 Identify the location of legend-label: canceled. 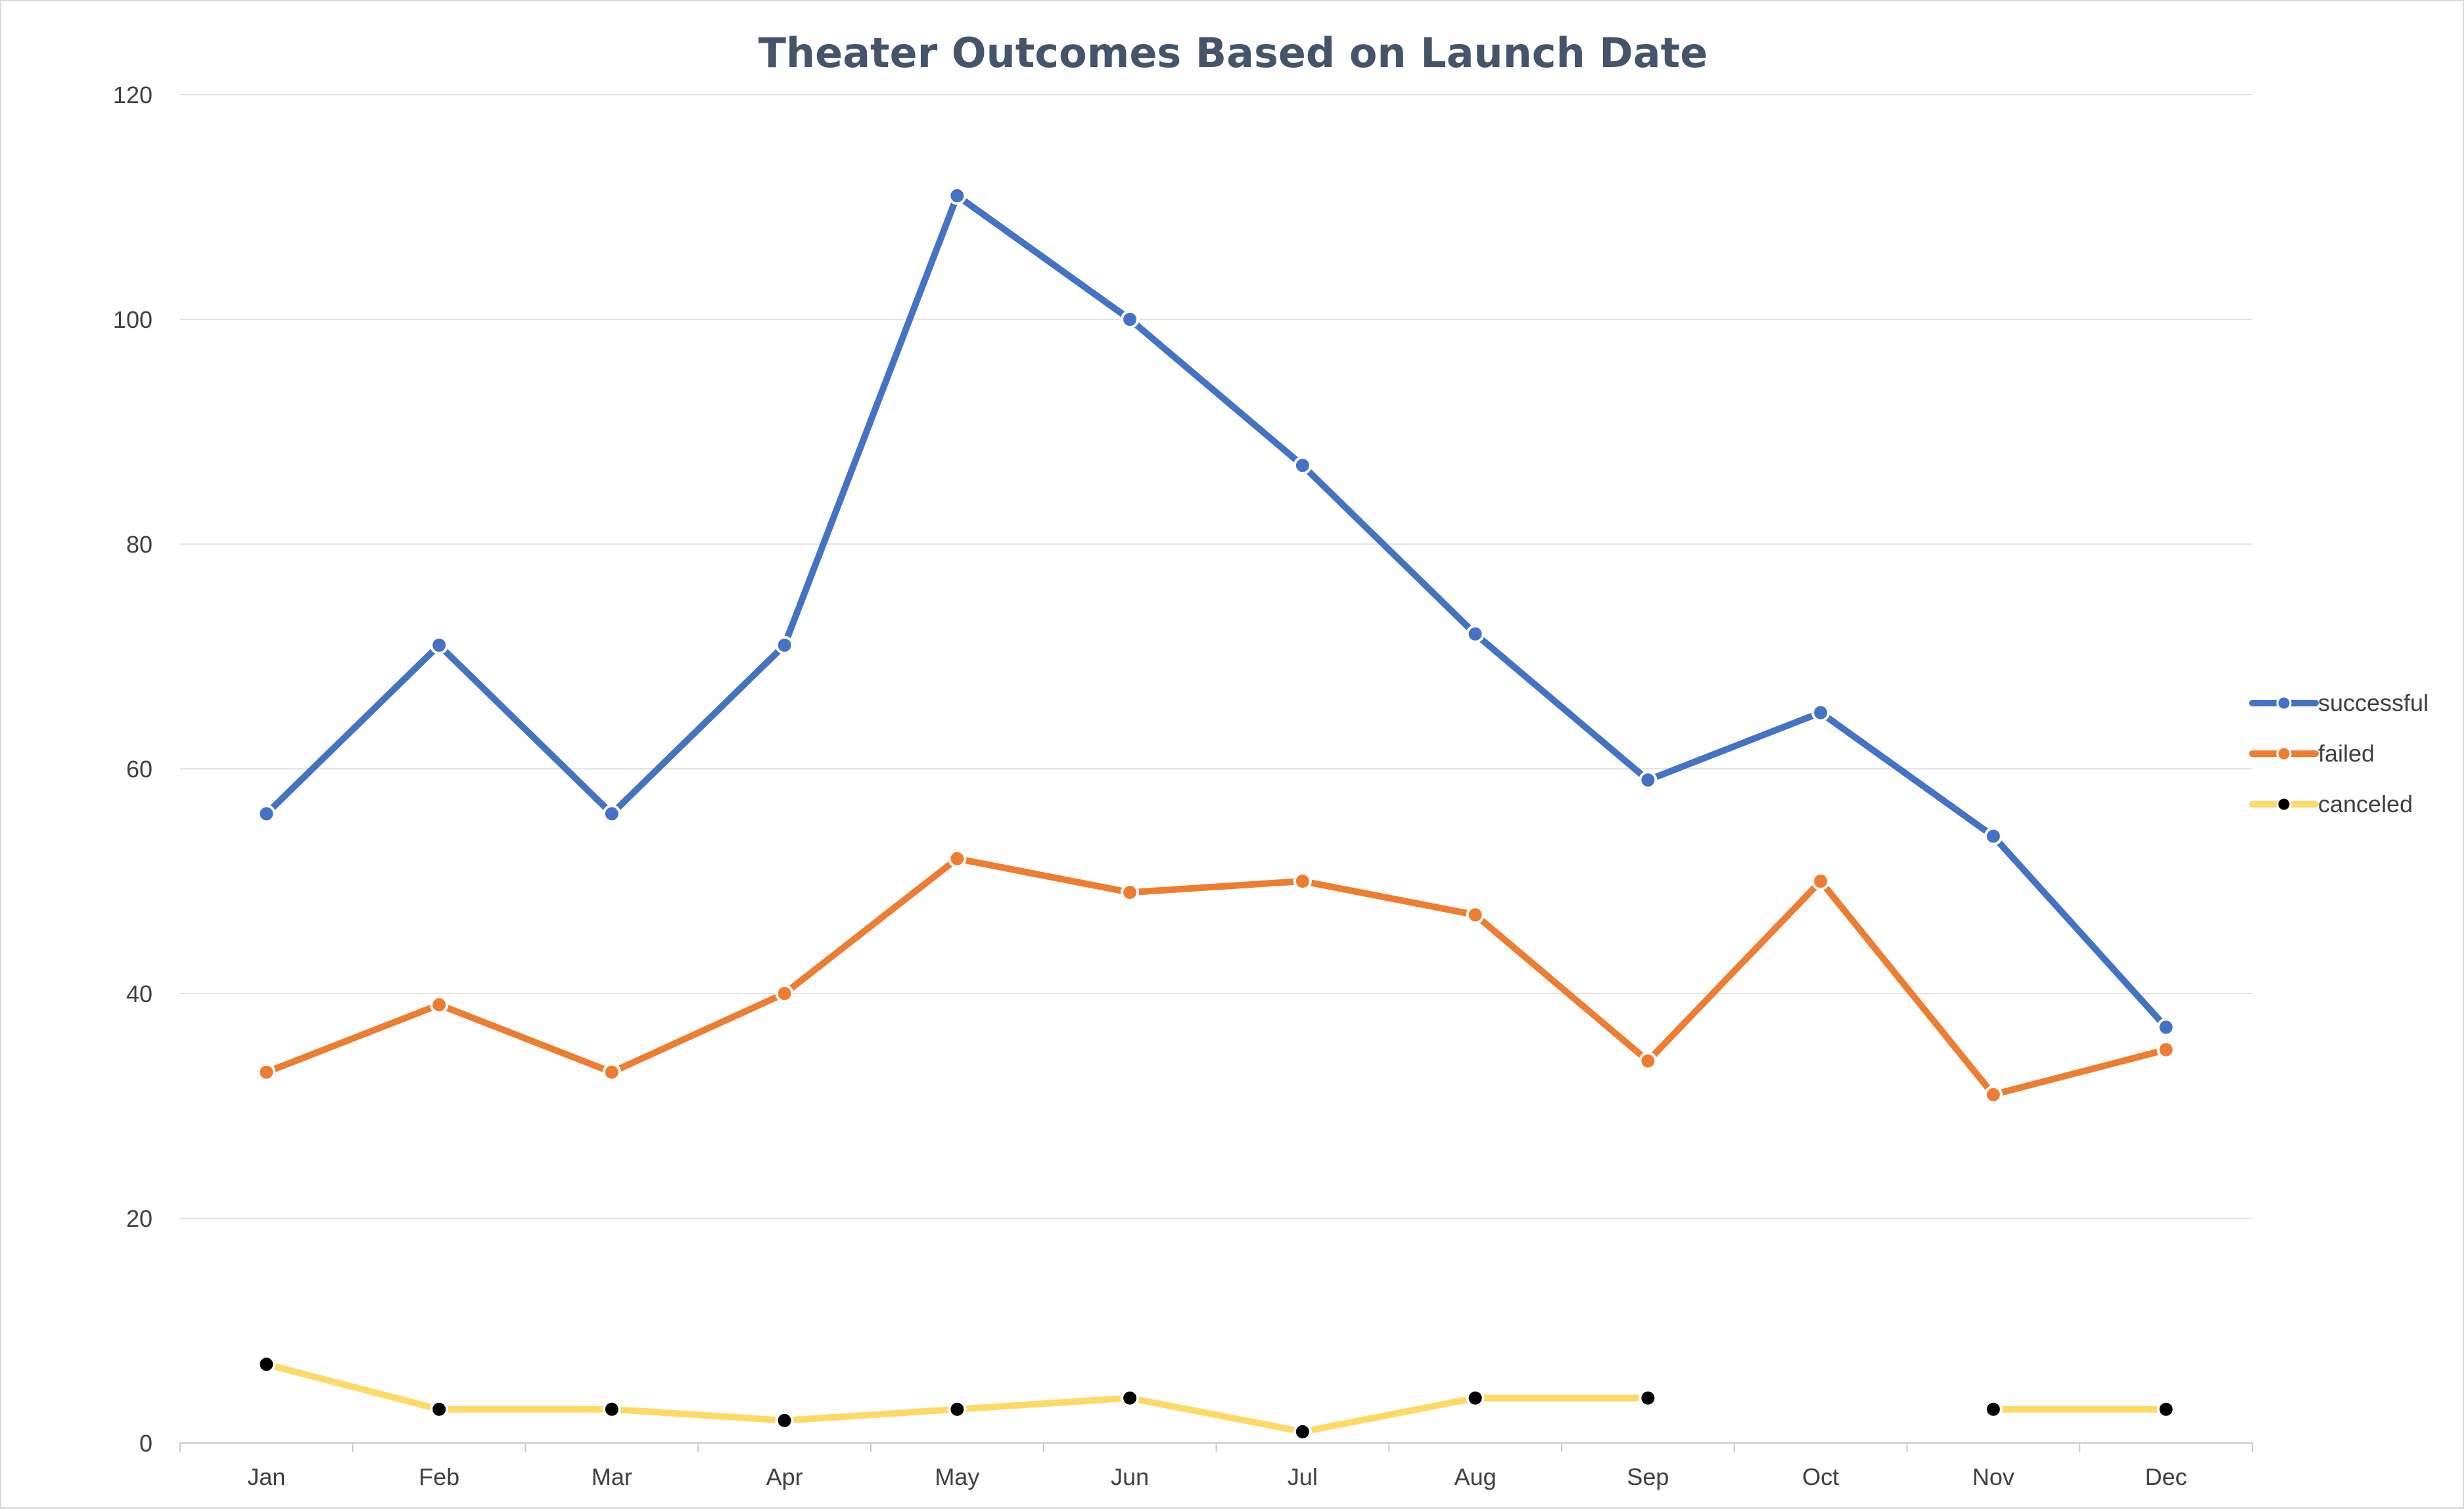
(2365, 803).